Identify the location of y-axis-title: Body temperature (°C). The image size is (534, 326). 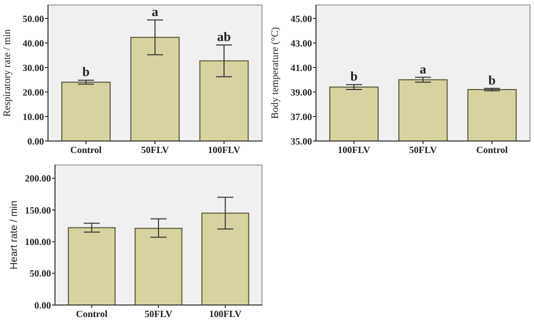
(275, 73).